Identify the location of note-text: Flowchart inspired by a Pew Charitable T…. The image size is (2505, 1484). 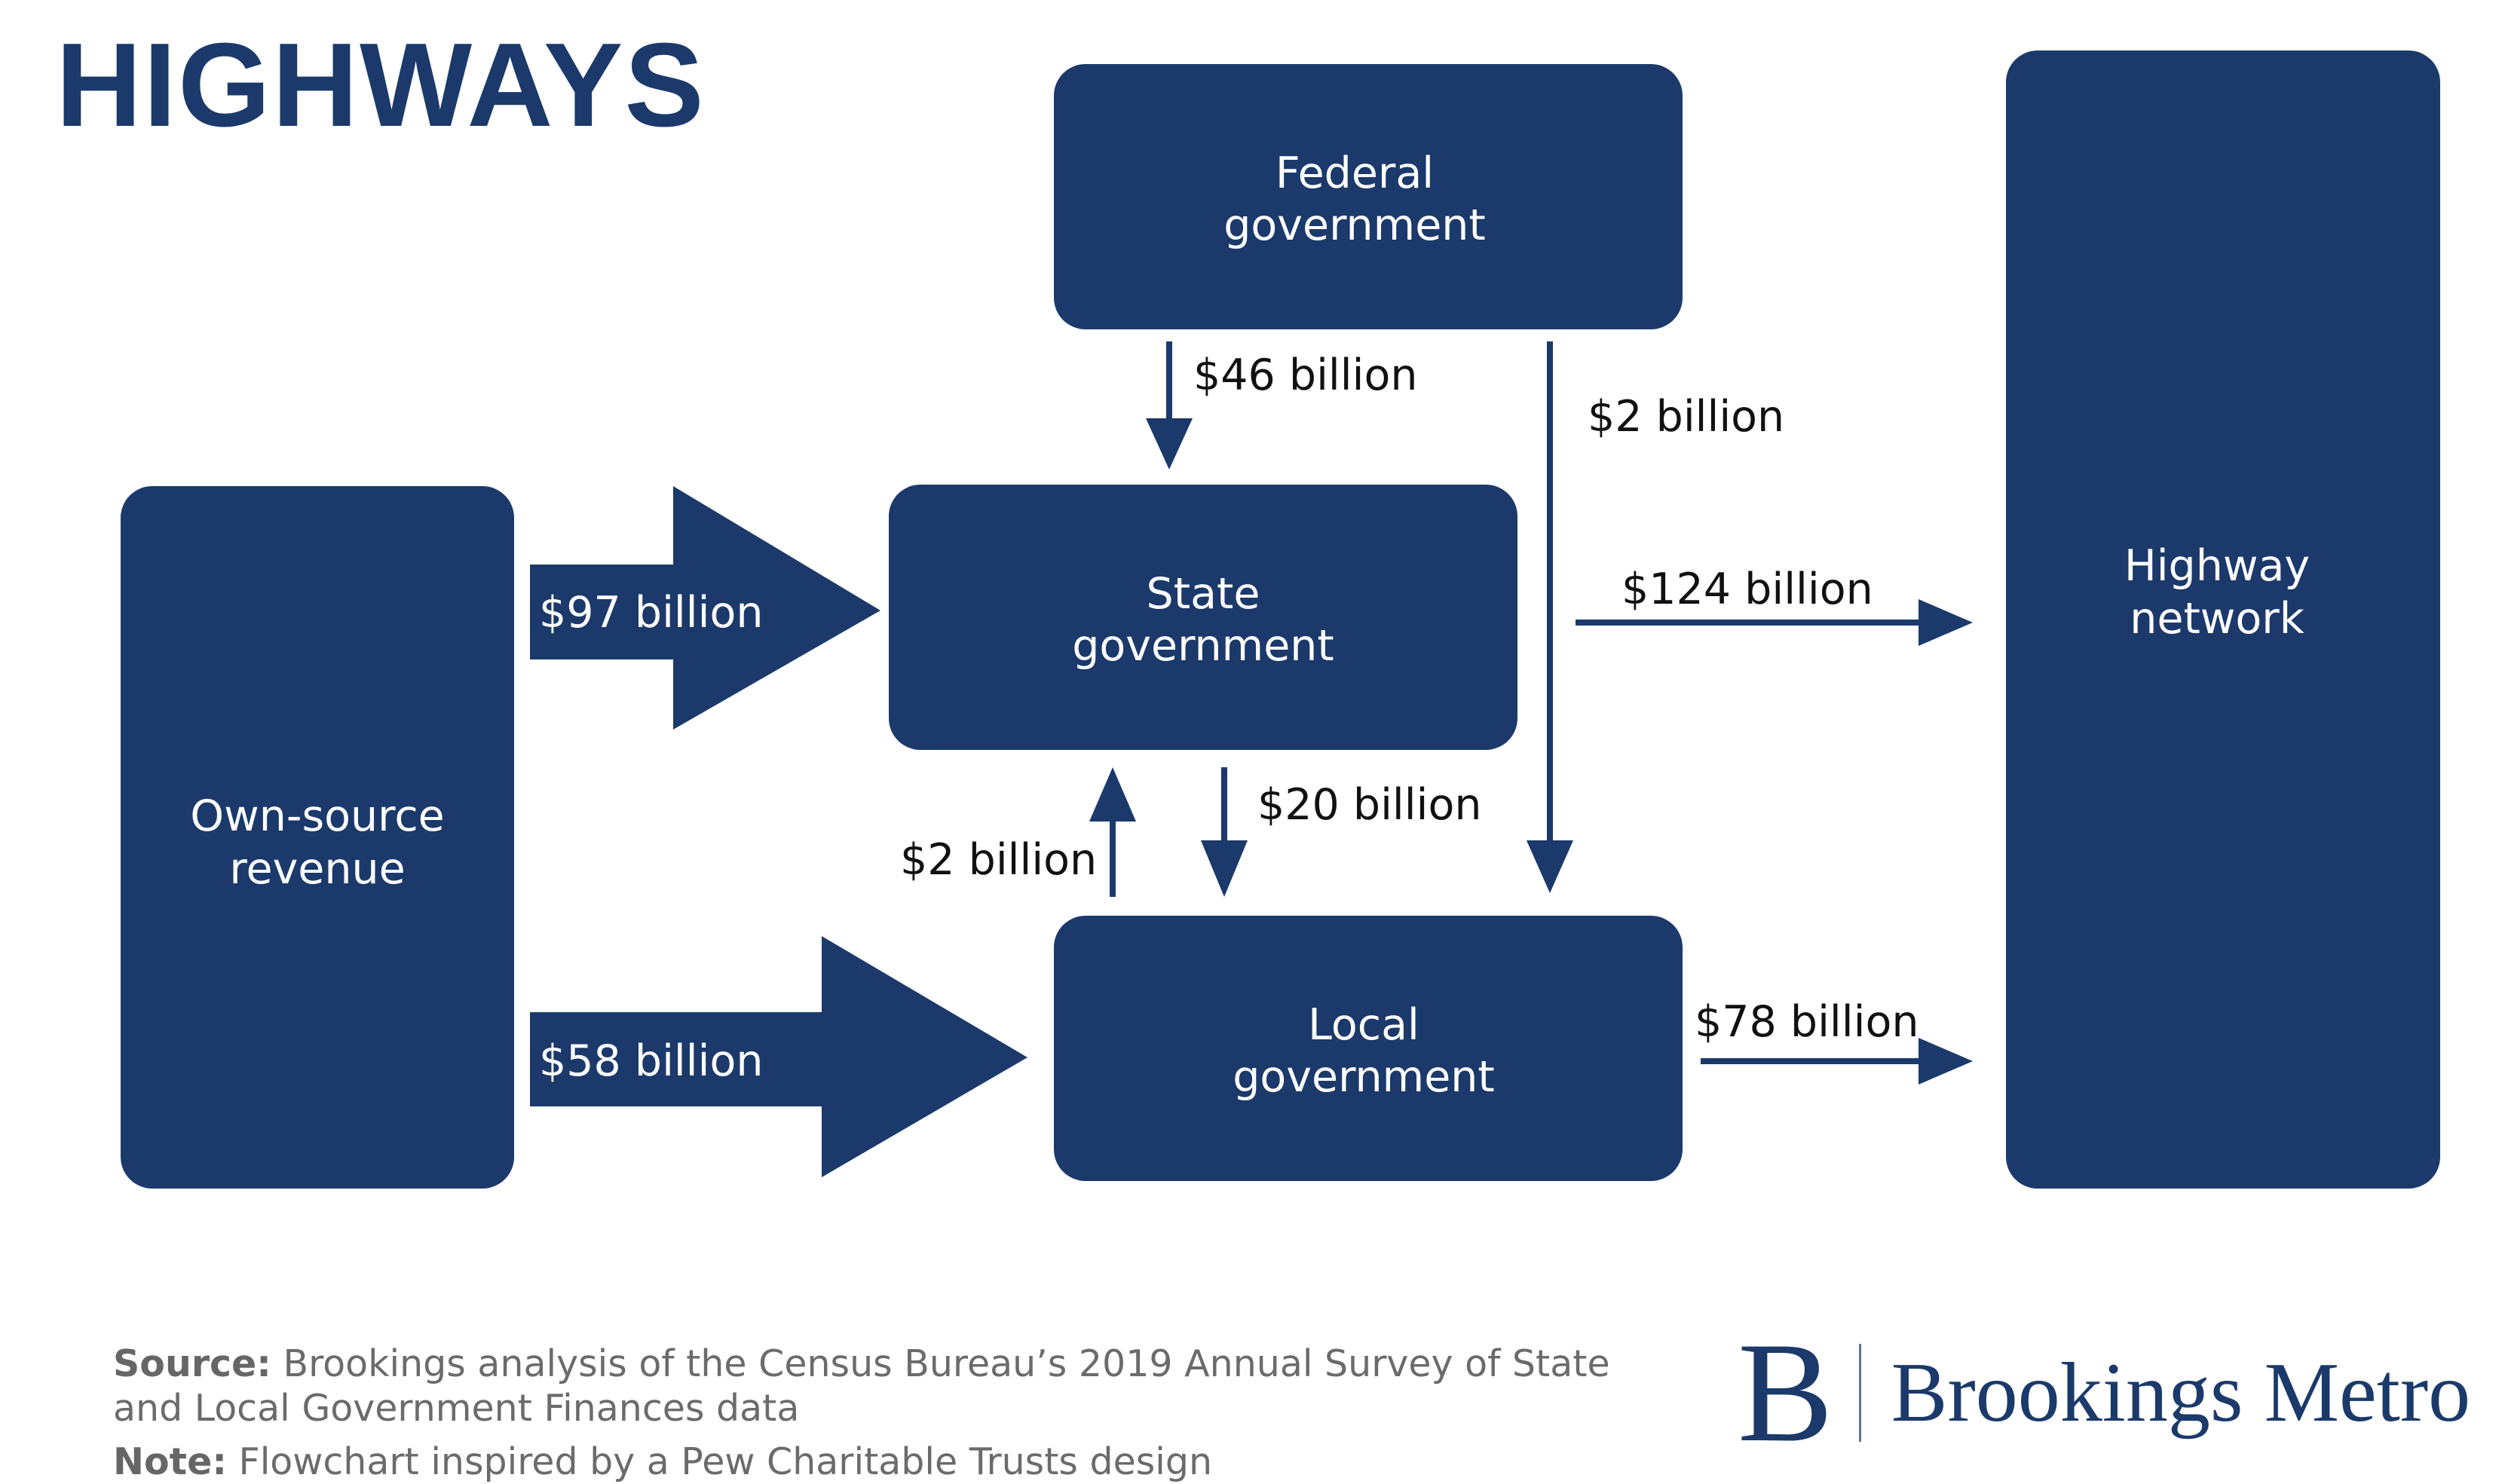
(720, 1462).